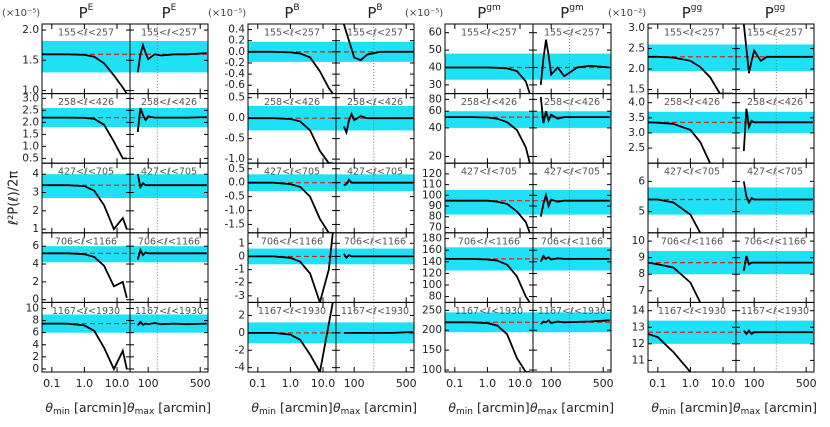 This screenshot has height=427, width=830. What do you see at coordinates (236, 118) in the screenshot?
I see `y-tick-label: 0.0` at bounding box center [236, 118].